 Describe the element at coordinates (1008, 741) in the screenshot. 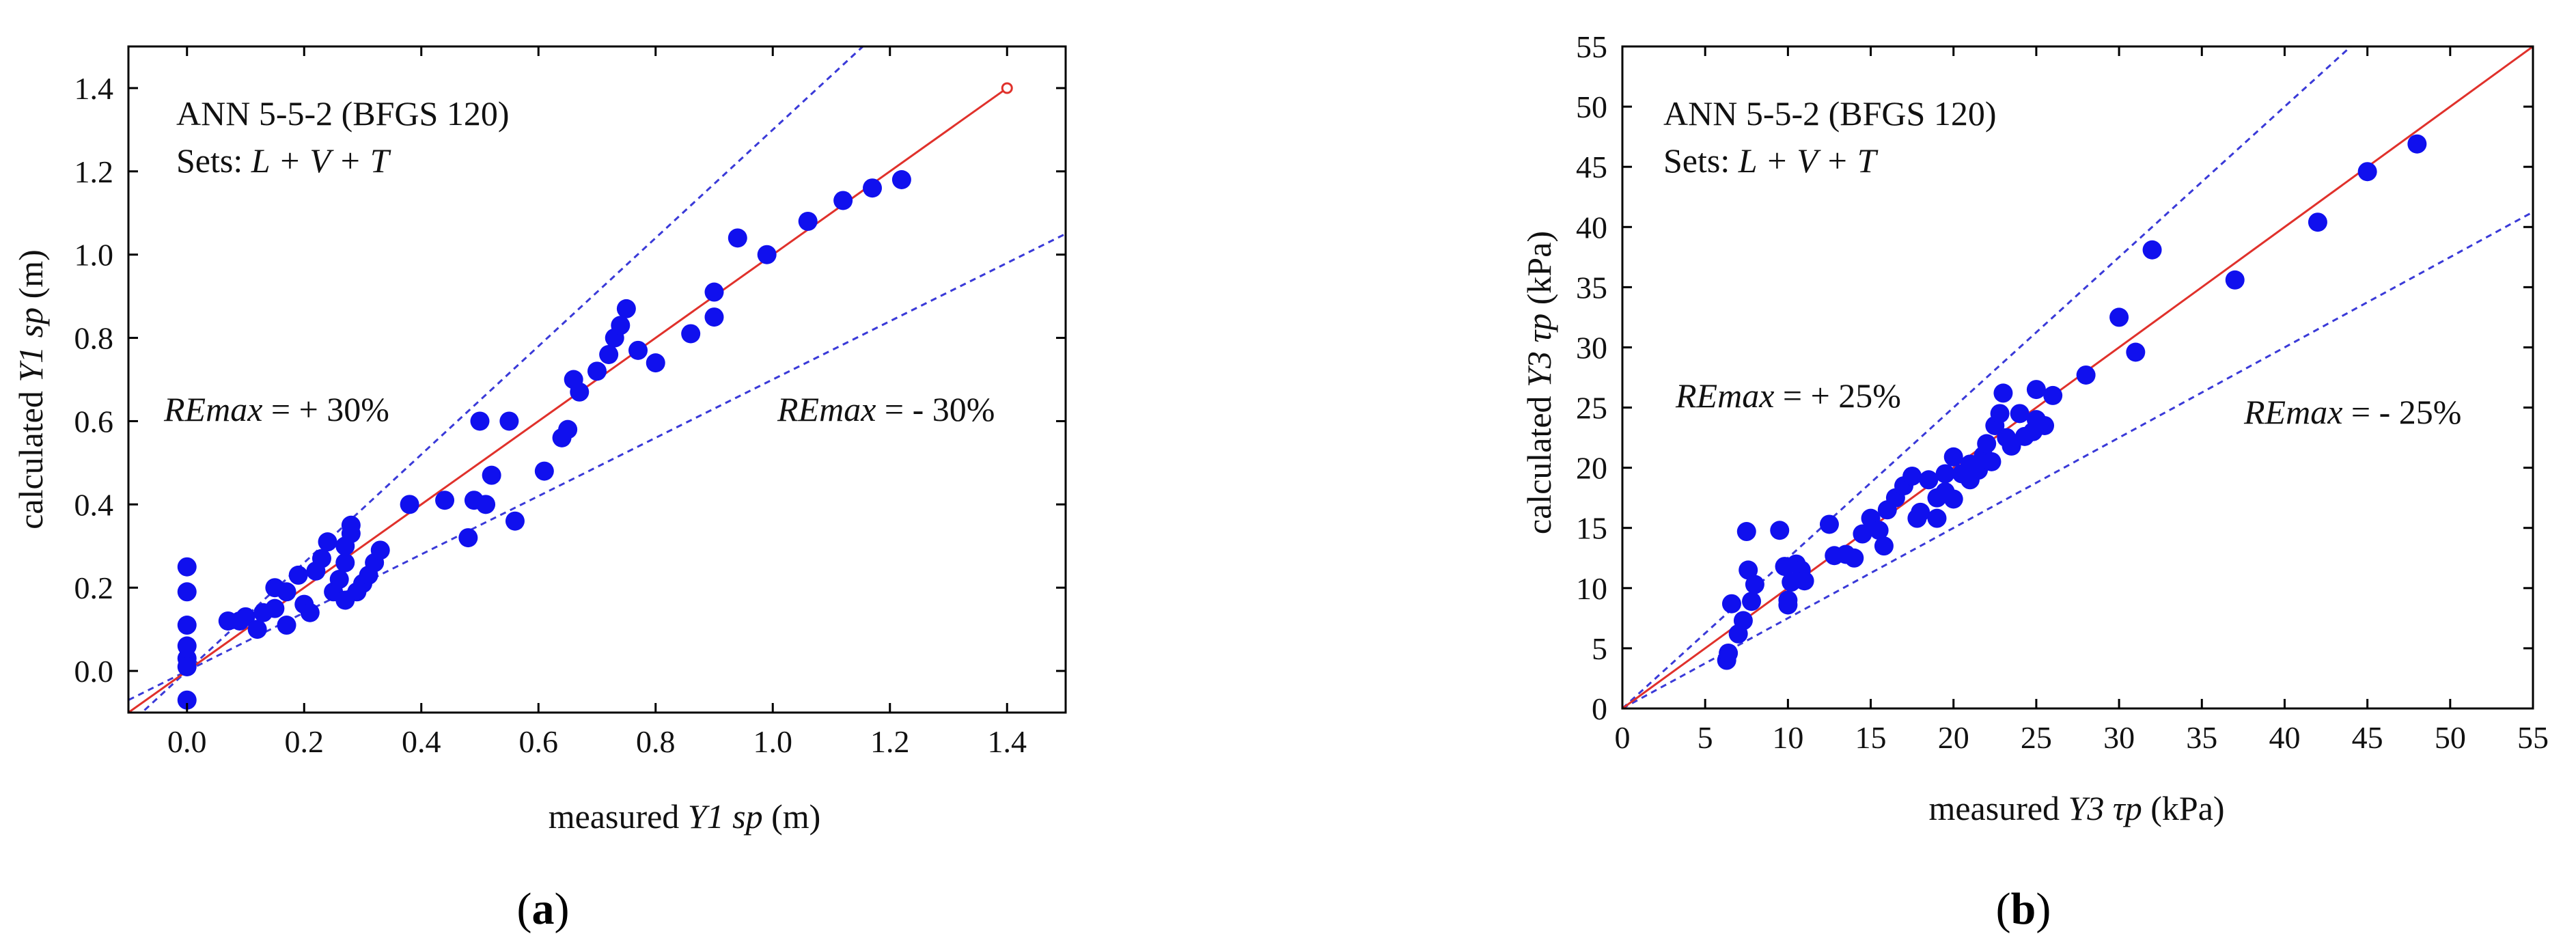

I see `x-tick-label: 1.4` at that location.